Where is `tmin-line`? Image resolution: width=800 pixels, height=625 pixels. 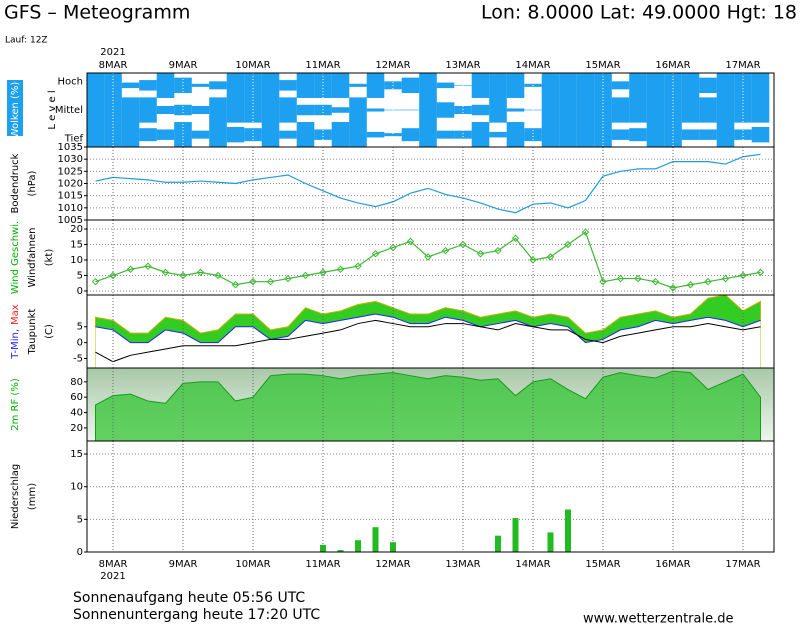 tmin-line is located at coordinates (428, 328).